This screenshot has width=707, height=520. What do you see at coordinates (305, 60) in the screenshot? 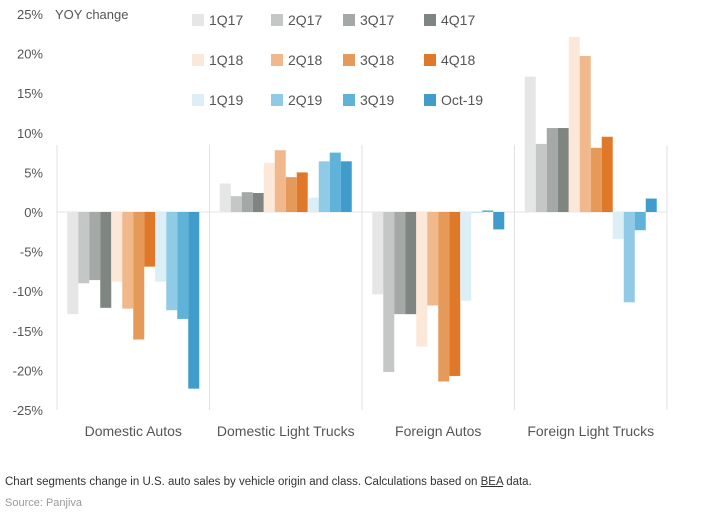
I see `legend-label: 2Q18` at bounding box center [305, 60].